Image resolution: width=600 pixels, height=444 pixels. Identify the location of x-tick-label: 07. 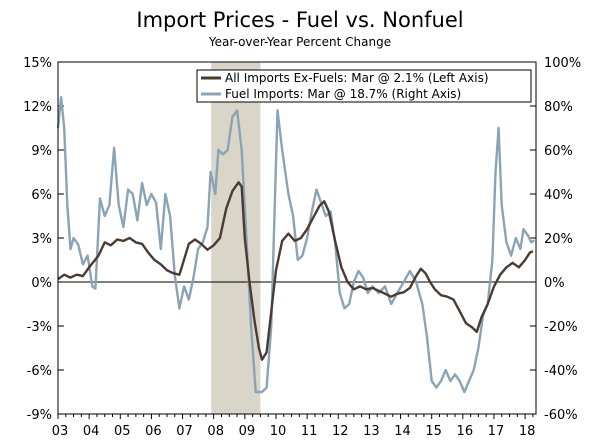
(184, 431).